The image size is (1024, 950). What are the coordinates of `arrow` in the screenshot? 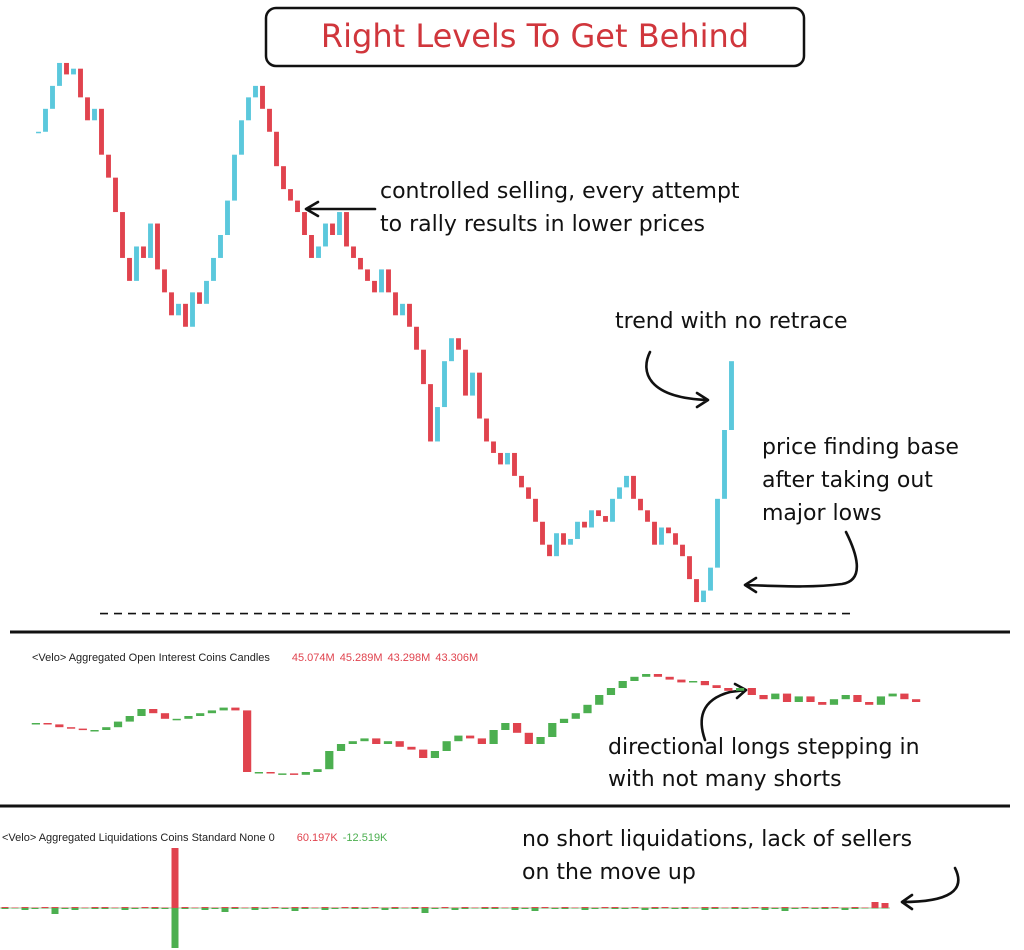 It's located at (677, 379).